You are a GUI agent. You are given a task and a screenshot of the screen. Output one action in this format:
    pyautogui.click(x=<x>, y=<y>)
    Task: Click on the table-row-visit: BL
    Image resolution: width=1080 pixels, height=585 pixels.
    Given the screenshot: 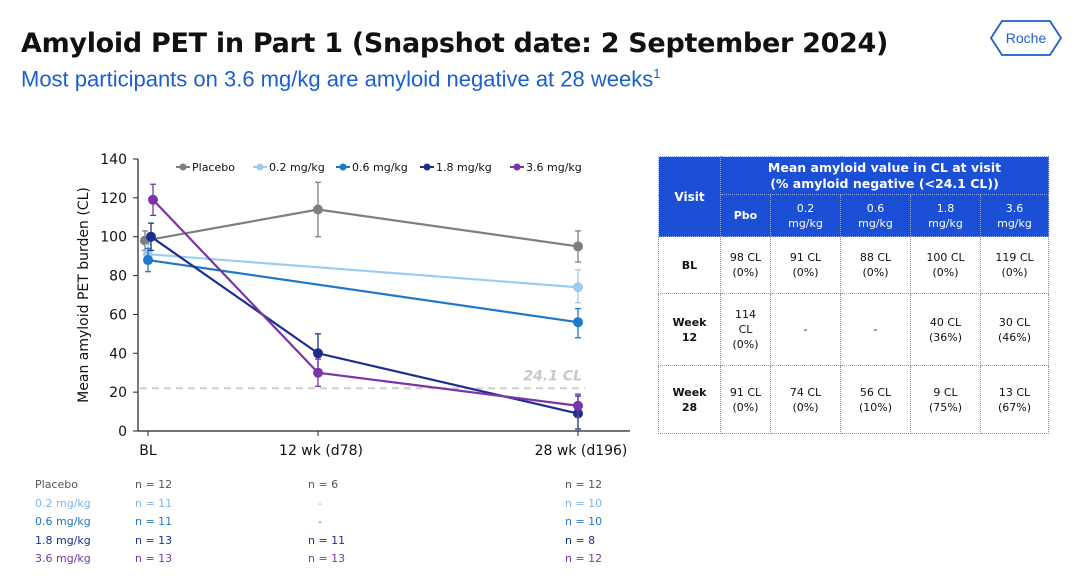 What is the action you would take?
    pyautogui.click(x=689, y=265)
    